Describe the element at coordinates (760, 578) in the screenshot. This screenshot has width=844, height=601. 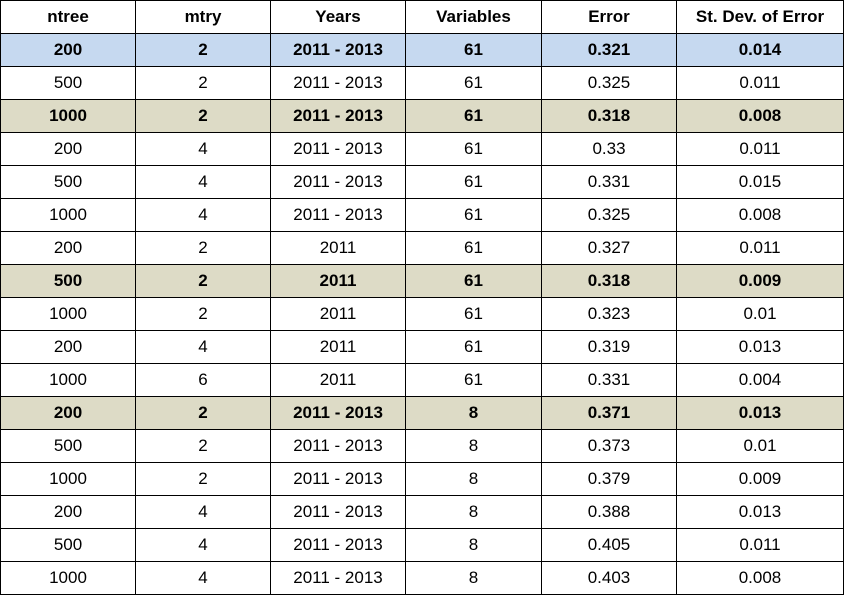
I see `cell-st-dev-of-error: 0.008` at that location.